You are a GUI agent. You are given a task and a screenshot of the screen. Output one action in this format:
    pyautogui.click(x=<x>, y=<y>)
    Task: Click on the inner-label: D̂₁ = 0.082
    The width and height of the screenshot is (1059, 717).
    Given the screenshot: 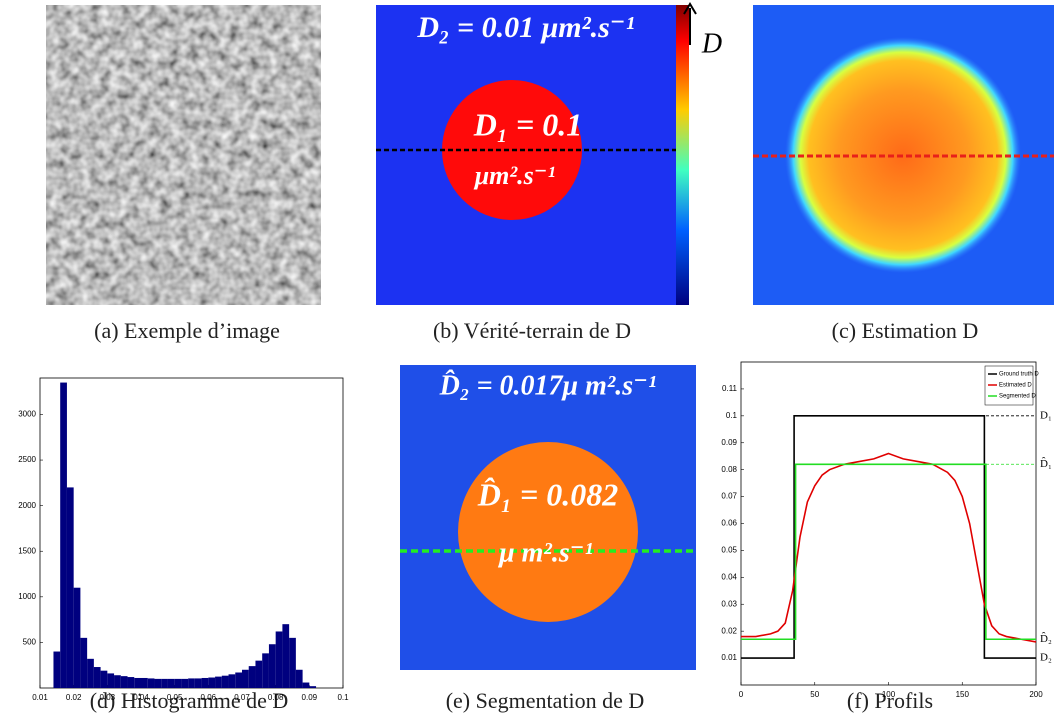 What is the action you would take?
    pyautogui.click(x=548, y=494)
    